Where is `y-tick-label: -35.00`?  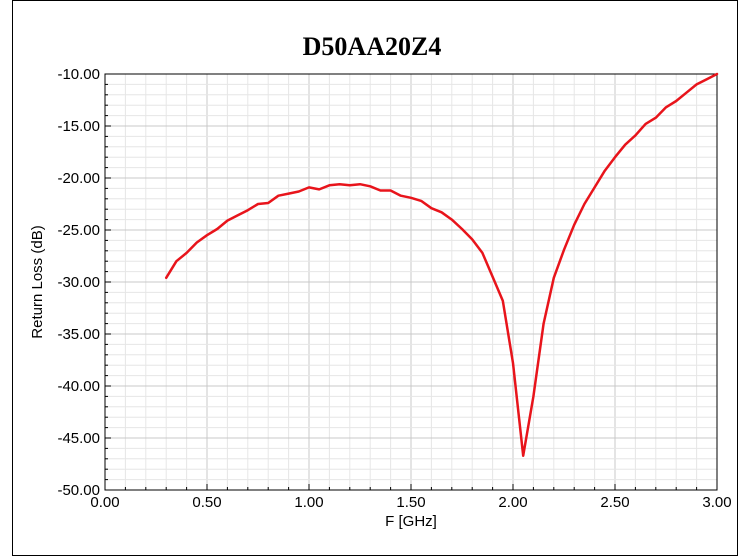
y-tick-label: -35.00 is located at coordinates (78, 334).